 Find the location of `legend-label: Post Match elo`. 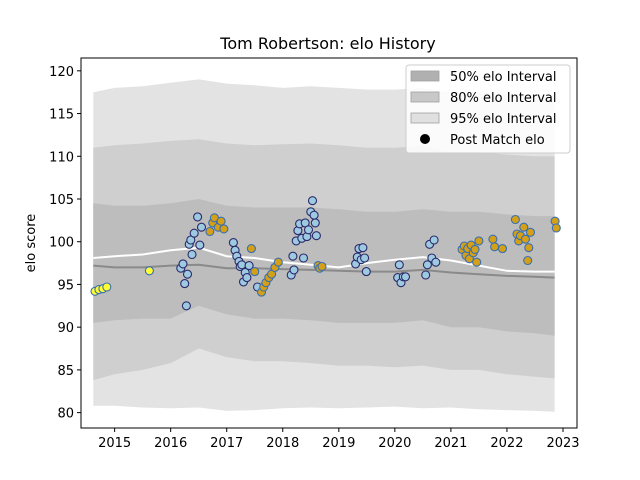

legend-label: Post Match elo is located at coordinates (497, 140).